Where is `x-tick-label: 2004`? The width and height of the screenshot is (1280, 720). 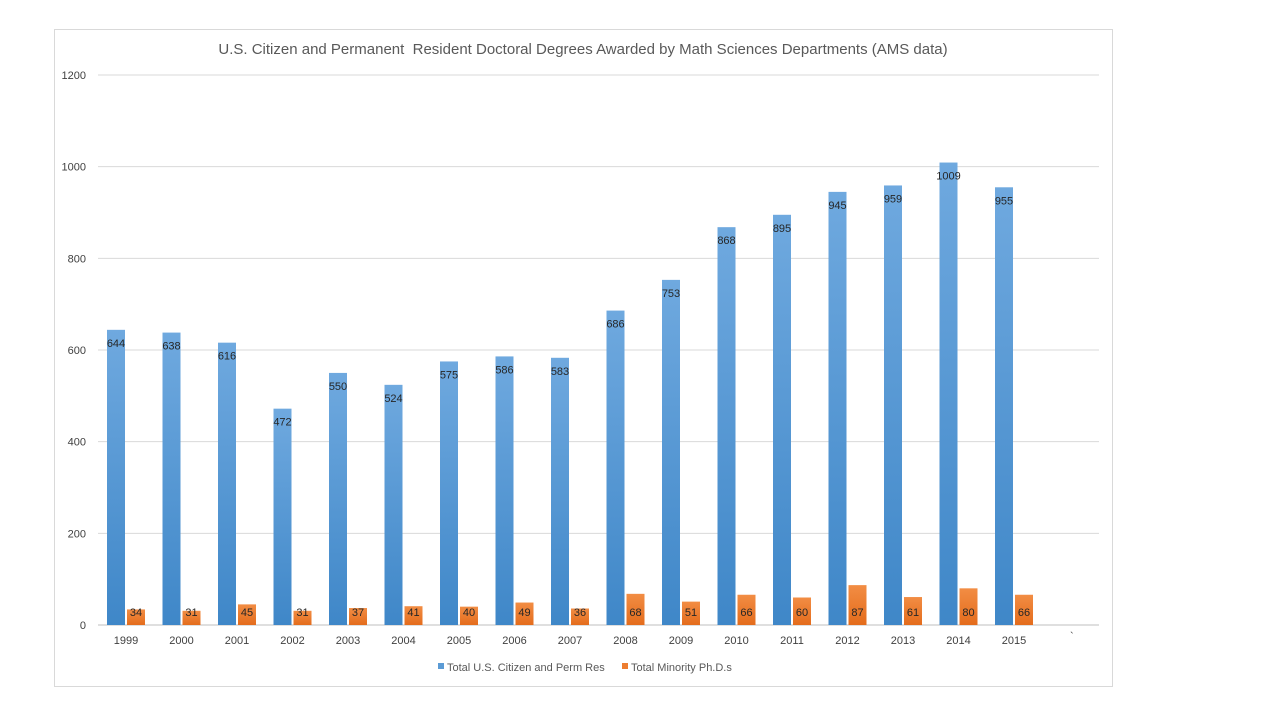 x-tick-label: 2004 is located at coordinates (403, 641).